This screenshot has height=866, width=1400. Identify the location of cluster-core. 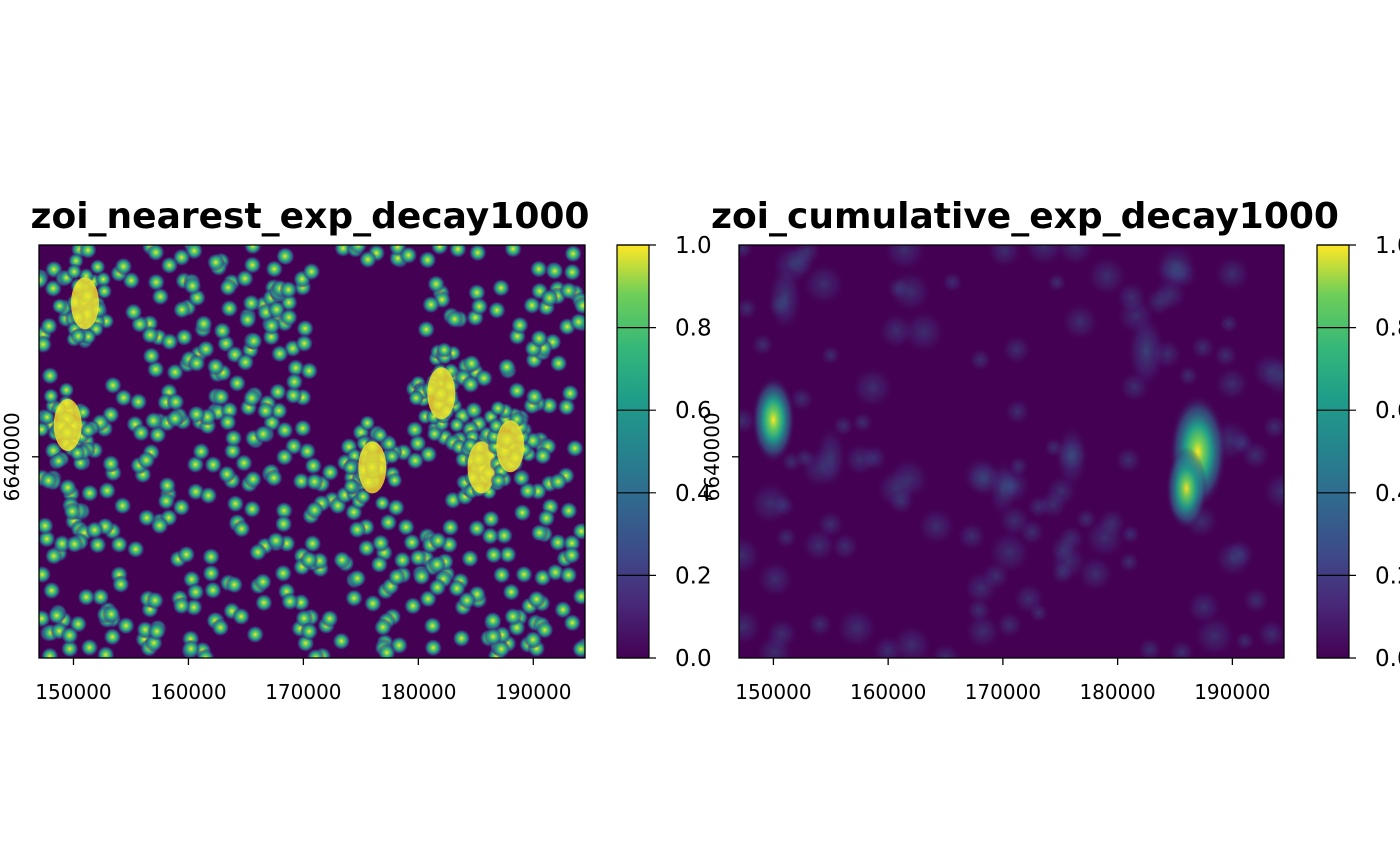
(481, 467).